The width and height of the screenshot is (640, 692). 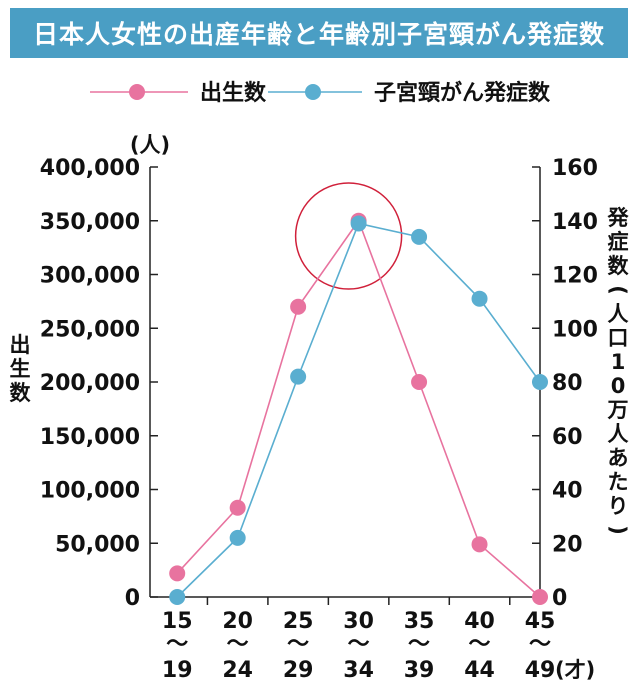 I want to click on left-tick-label: 300,000, so click(x=90, y=276).